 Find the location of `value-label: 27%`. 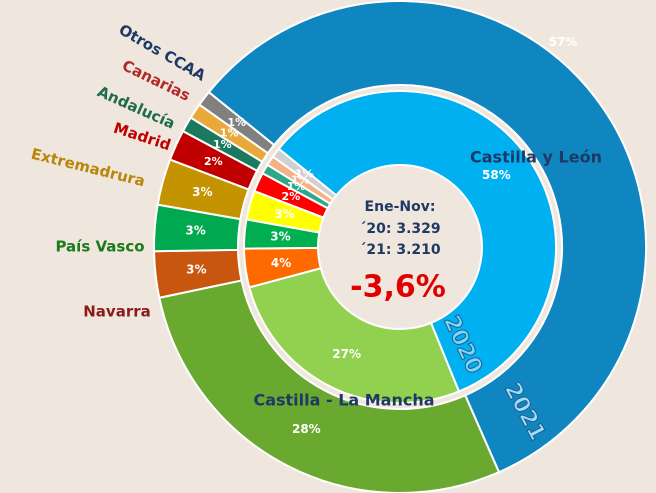

value-label: 27% is located at coordinates (346, 354).